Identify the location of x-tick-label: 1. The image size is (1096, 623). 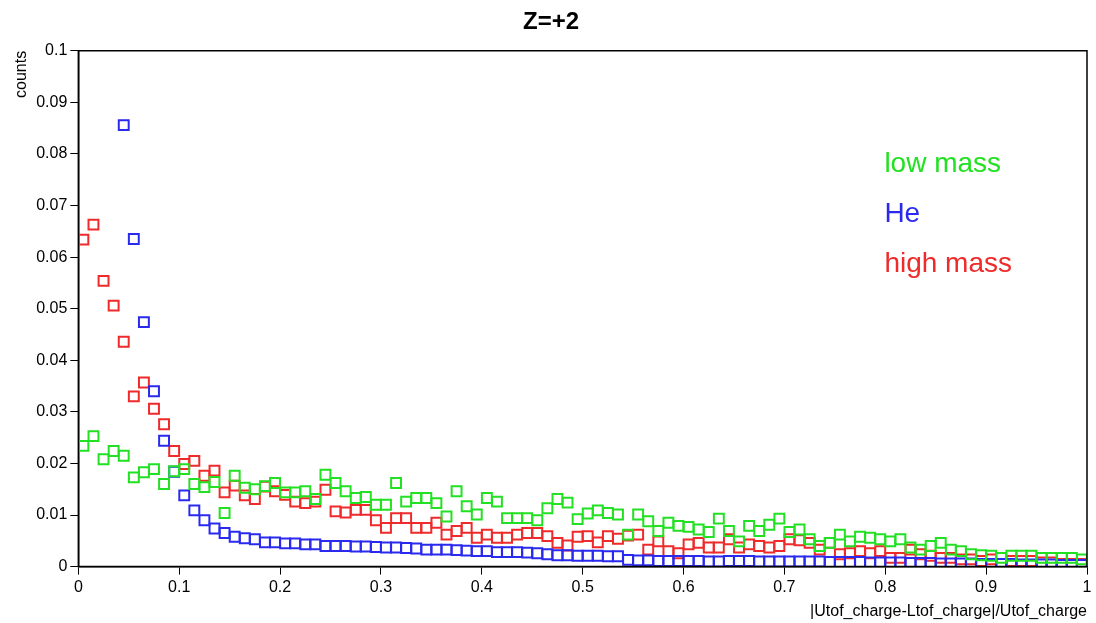
(1087, 586).